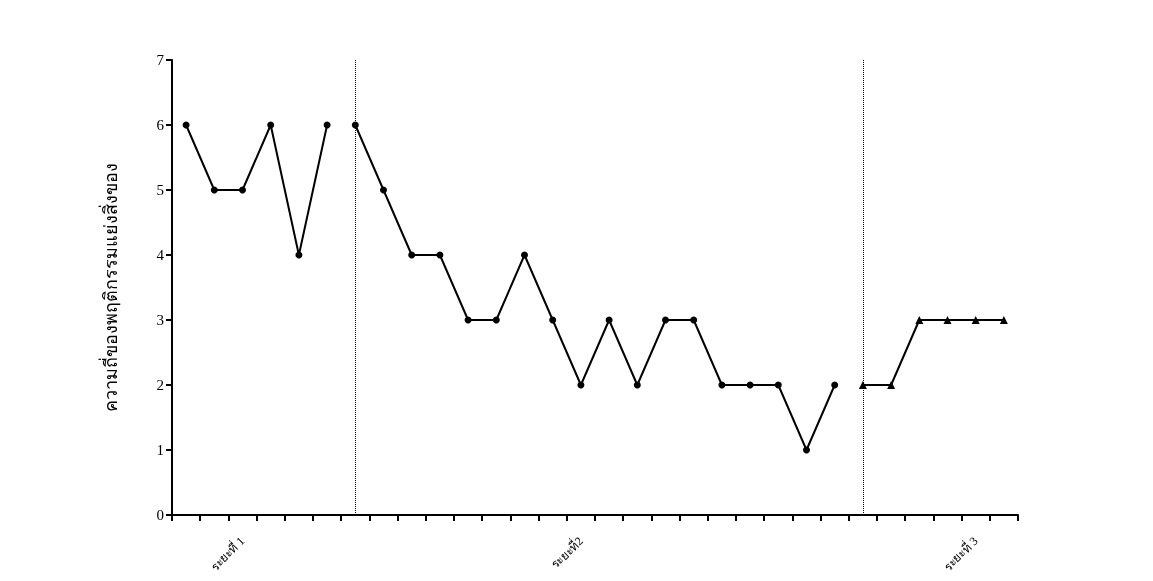  I want to click on y-tick-label: 6, so click(160, 125).